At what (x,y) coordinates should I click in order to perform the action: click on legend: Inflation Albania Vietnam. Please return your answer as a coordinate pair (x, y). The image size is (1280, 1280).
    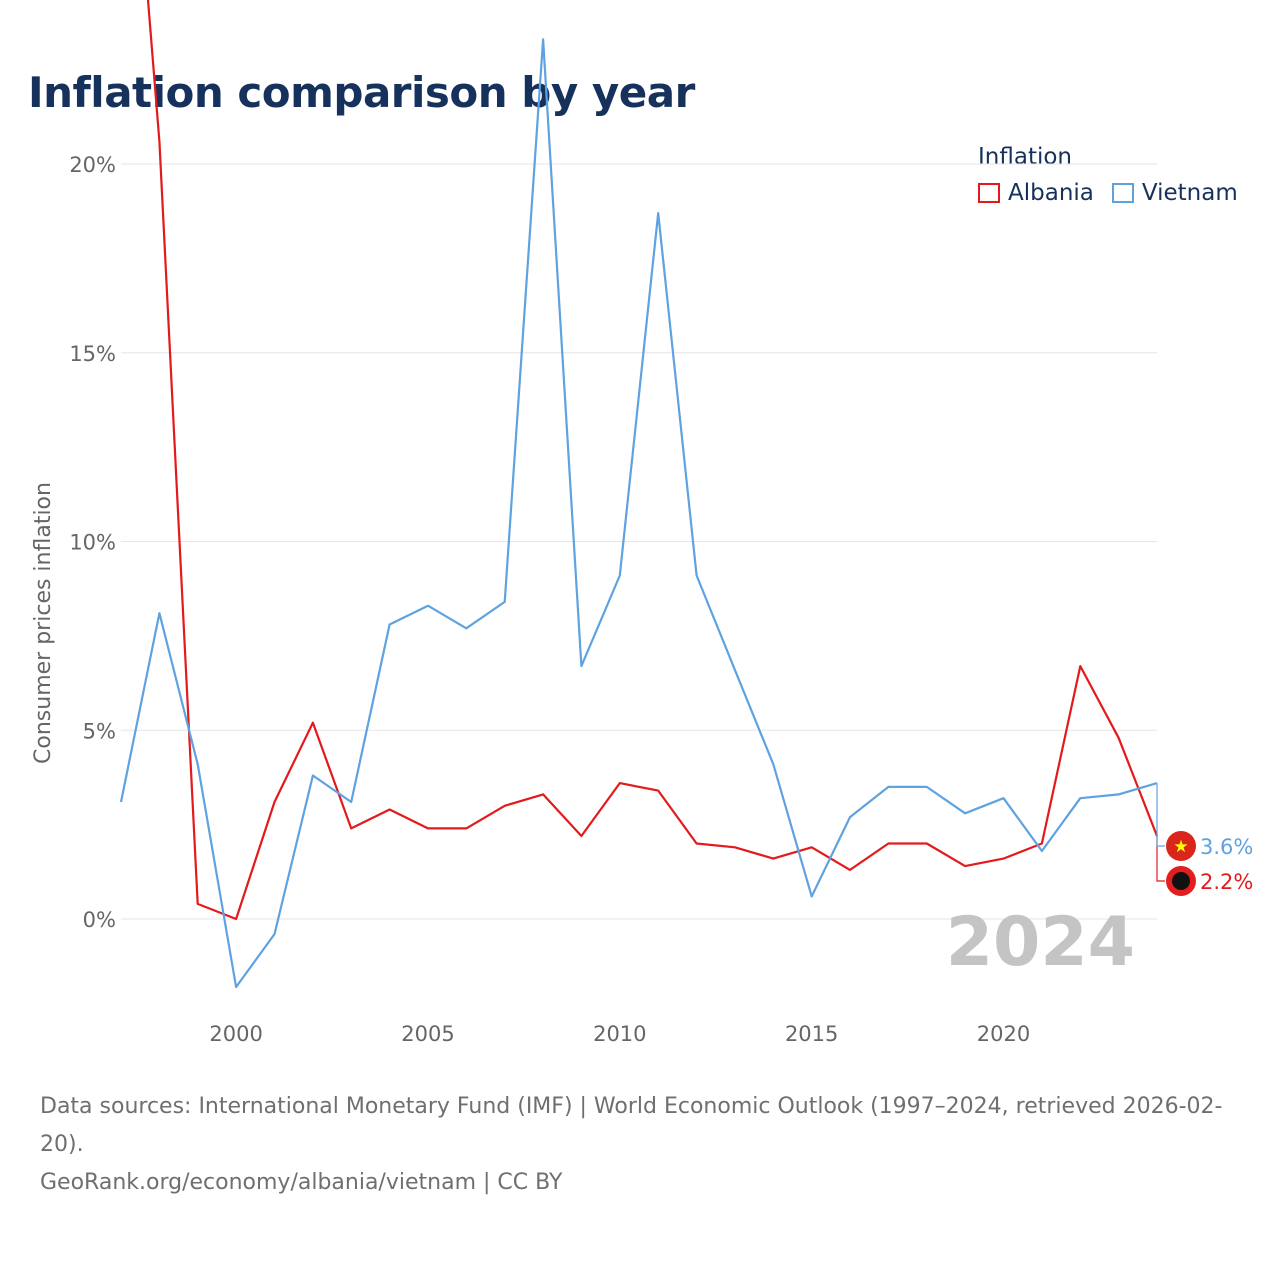
    Looking at the image, I should click on (1108, 175).